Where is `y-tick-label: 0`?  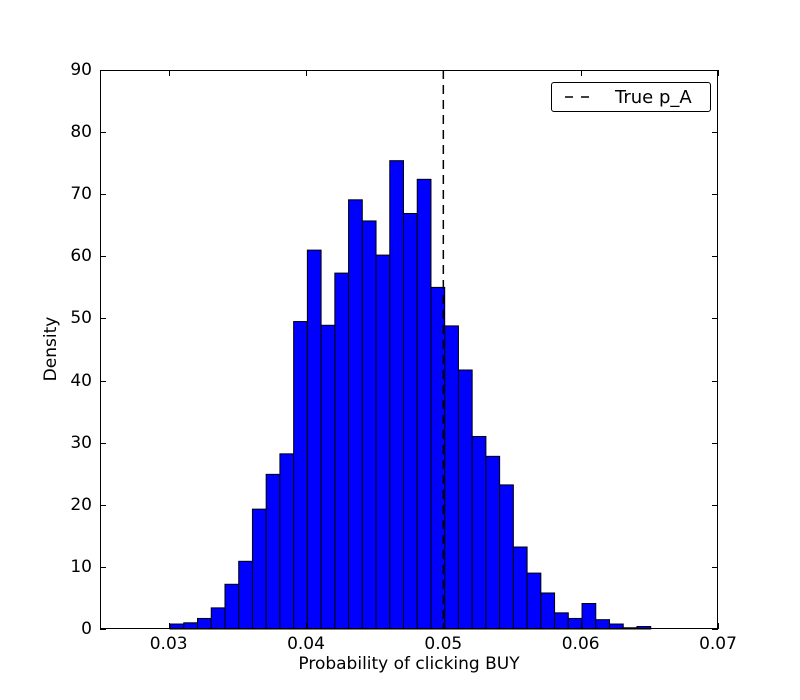
y-tick-label: 0 is located at coordinates (86, 629).